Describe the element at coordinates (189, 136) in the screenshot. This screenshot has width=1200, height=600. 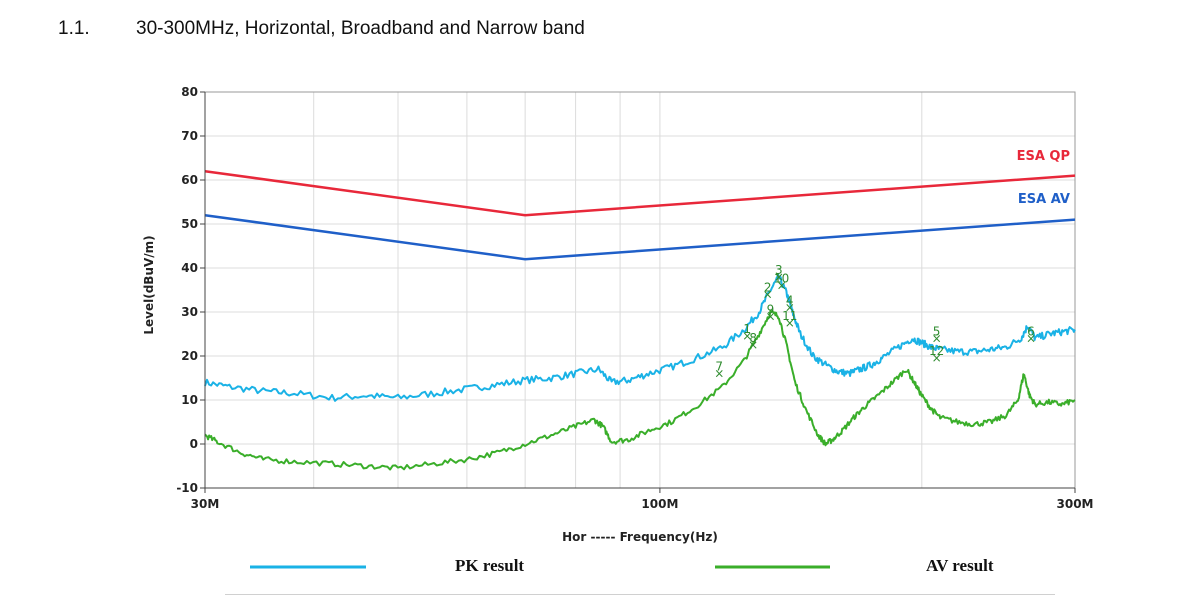
I see `y-tick-label: 70` at that location.